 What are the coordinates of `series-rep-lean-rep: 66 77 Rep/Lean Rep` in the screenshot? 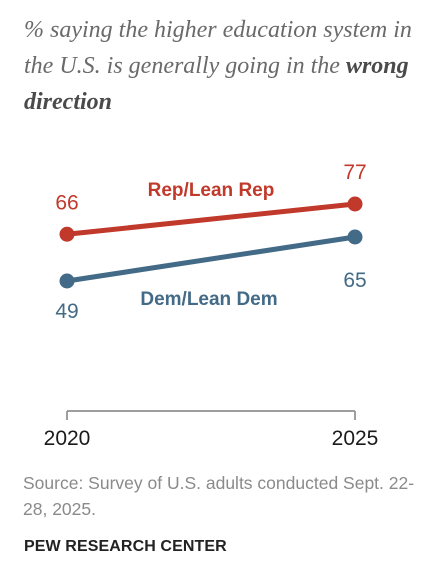 It's located at (211, 201).